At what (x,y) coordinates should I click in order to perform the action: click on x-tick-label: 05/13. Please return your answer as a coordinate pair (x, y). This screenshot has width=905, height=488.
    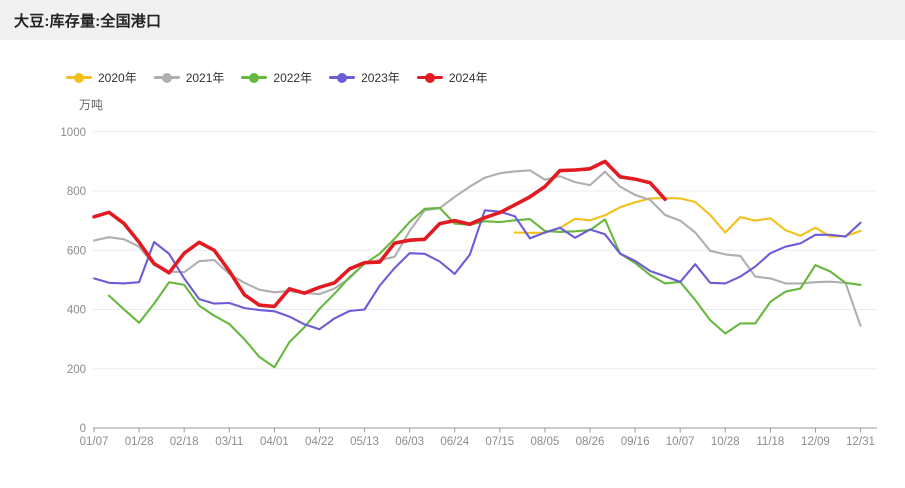
    Looking at the image, I should click on (364, 442).